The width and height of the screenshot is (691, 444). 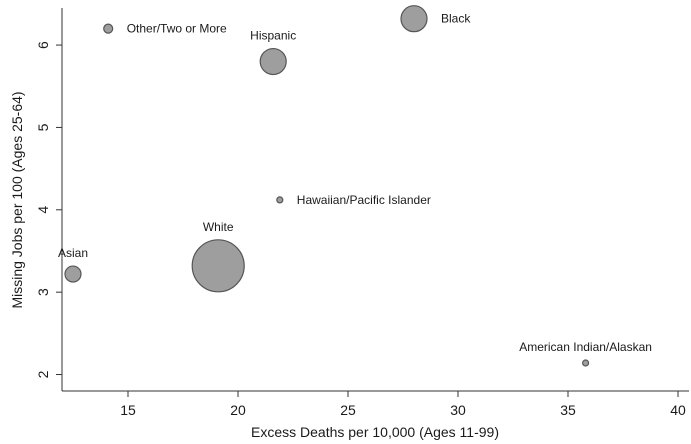 I want to click on point-label: Hispanic, so click(x=273, y=36).